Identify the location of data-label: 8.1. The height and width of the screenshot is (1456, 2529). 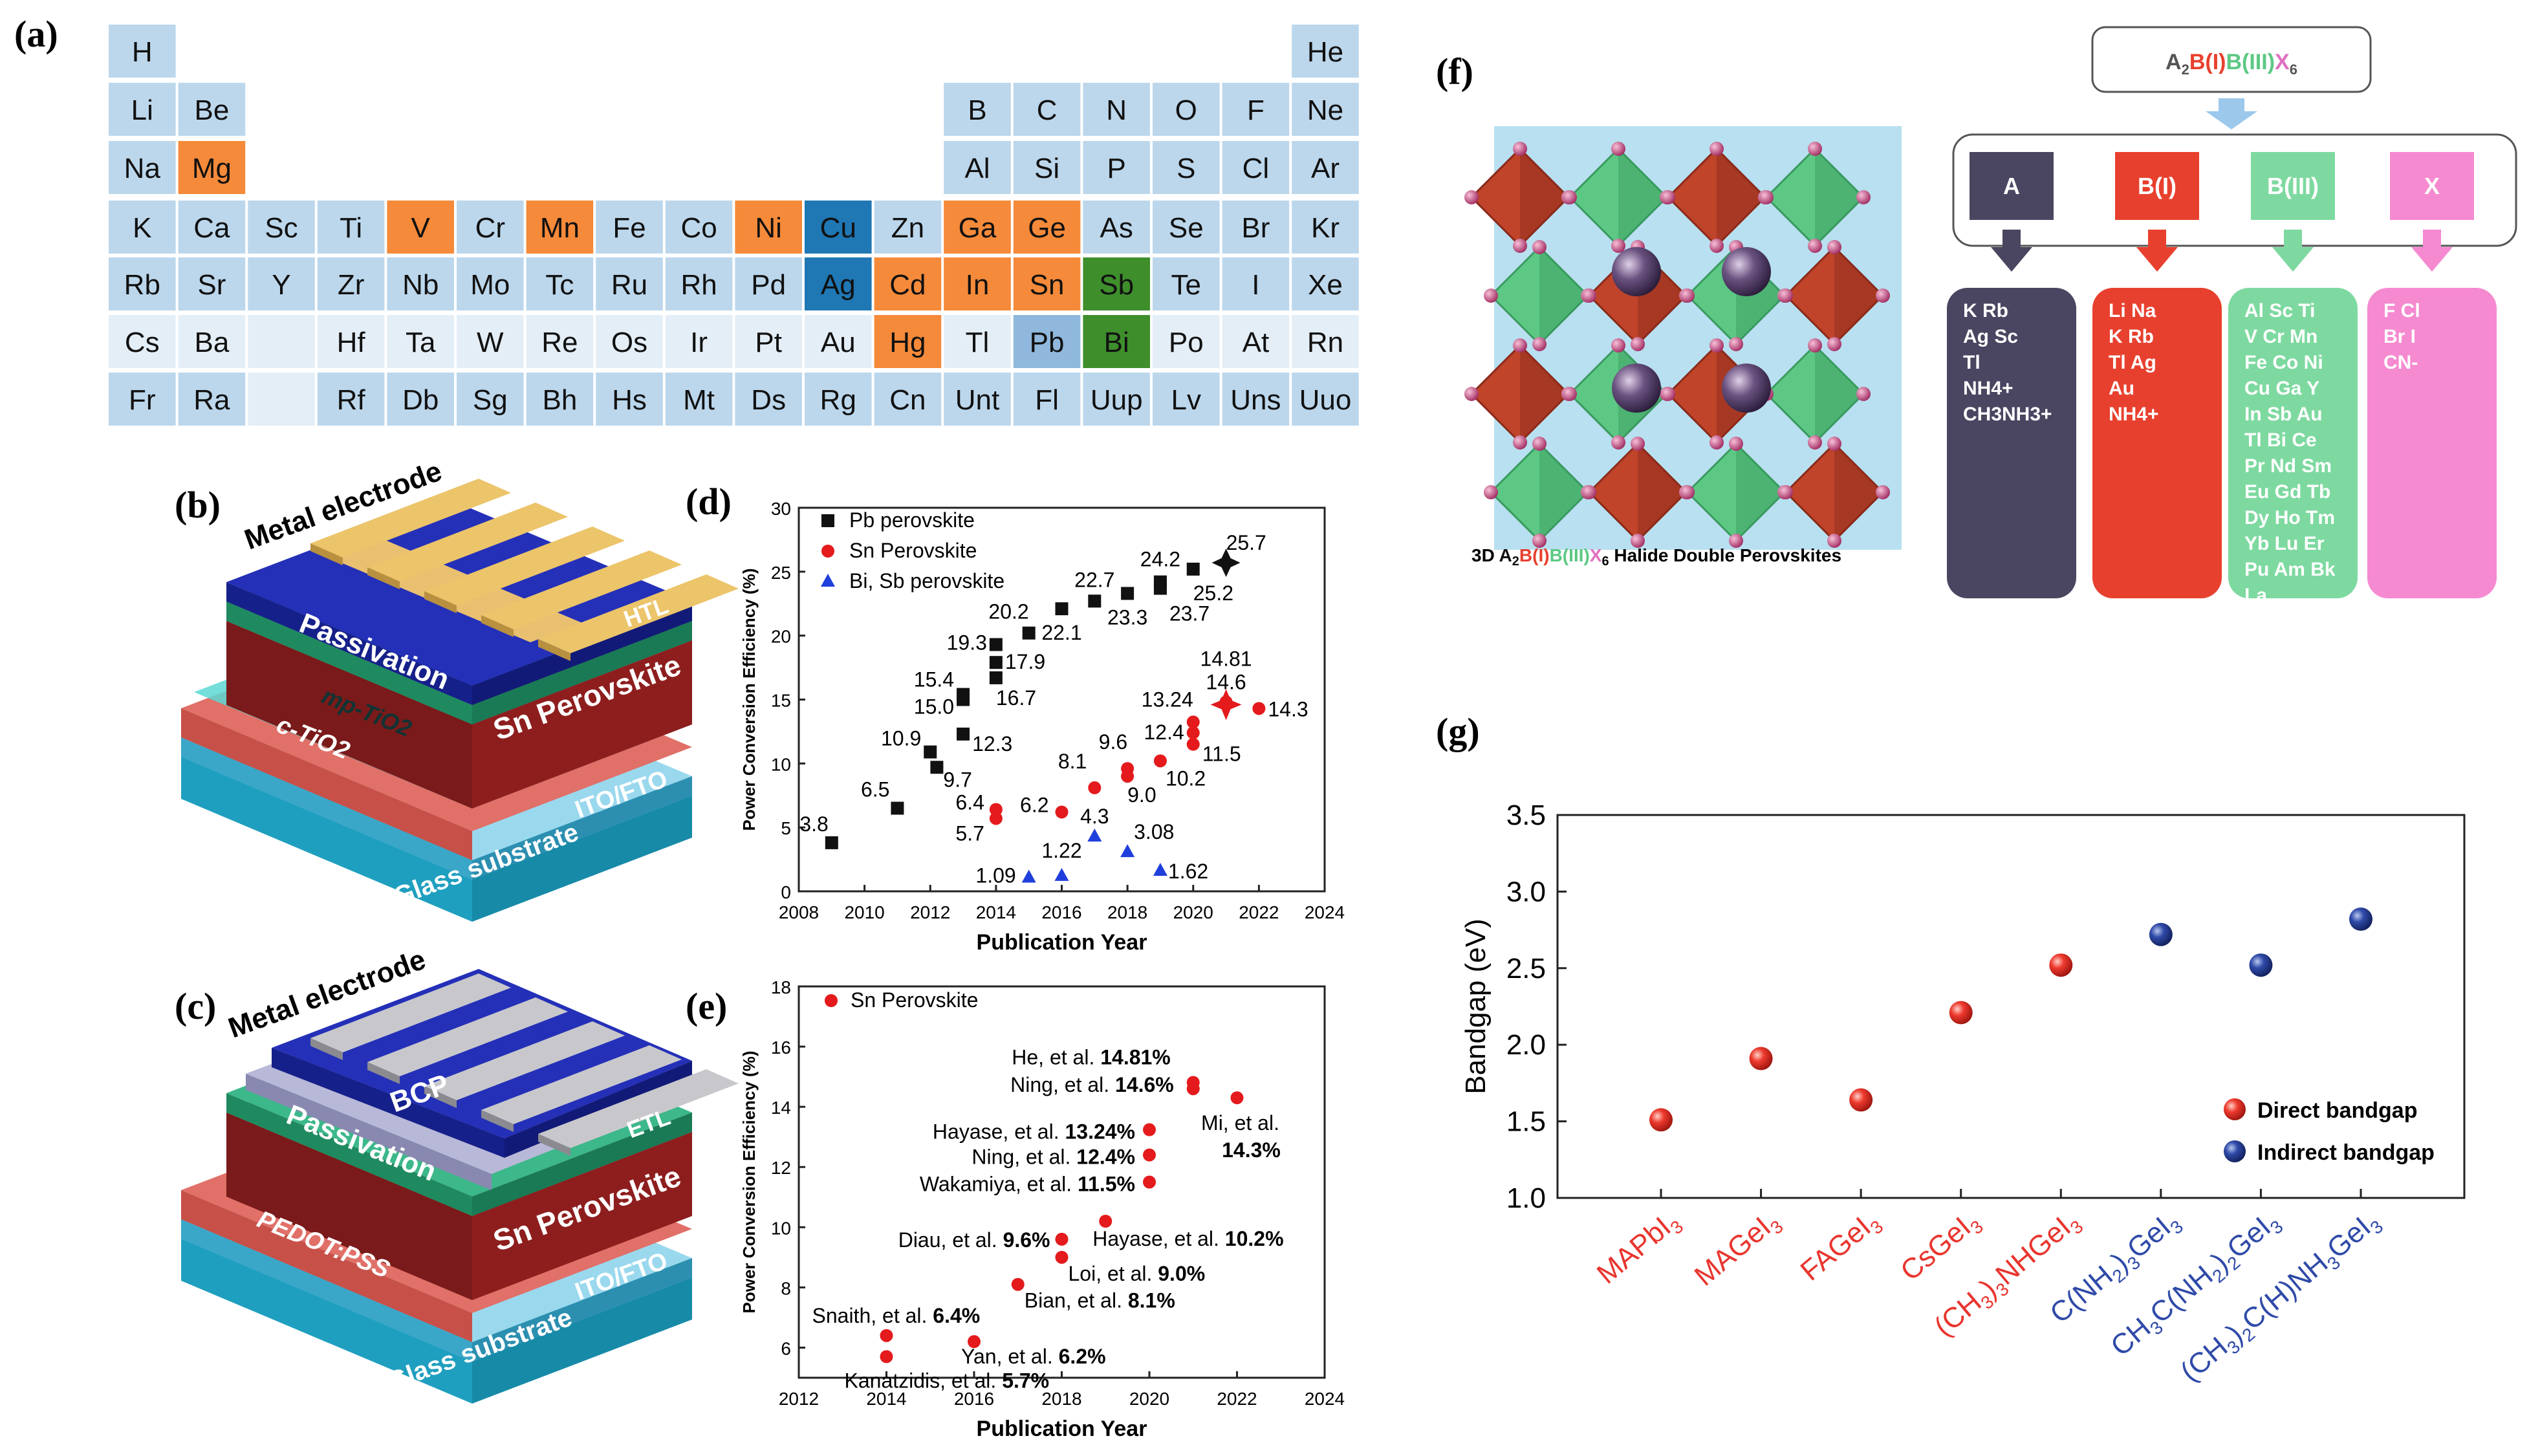
(1072, 762).